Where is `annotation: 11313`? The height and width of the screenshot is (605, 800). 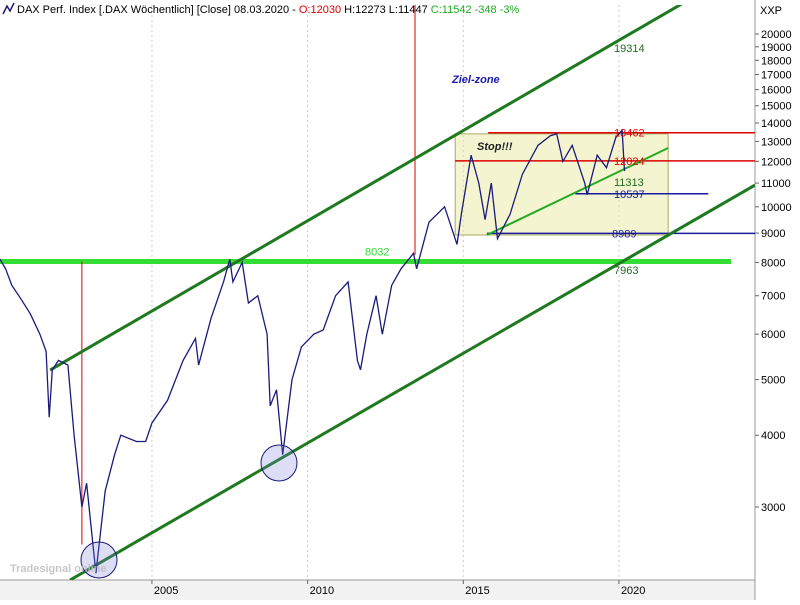
annotation: 11313 is located at coordinates (629, 183).